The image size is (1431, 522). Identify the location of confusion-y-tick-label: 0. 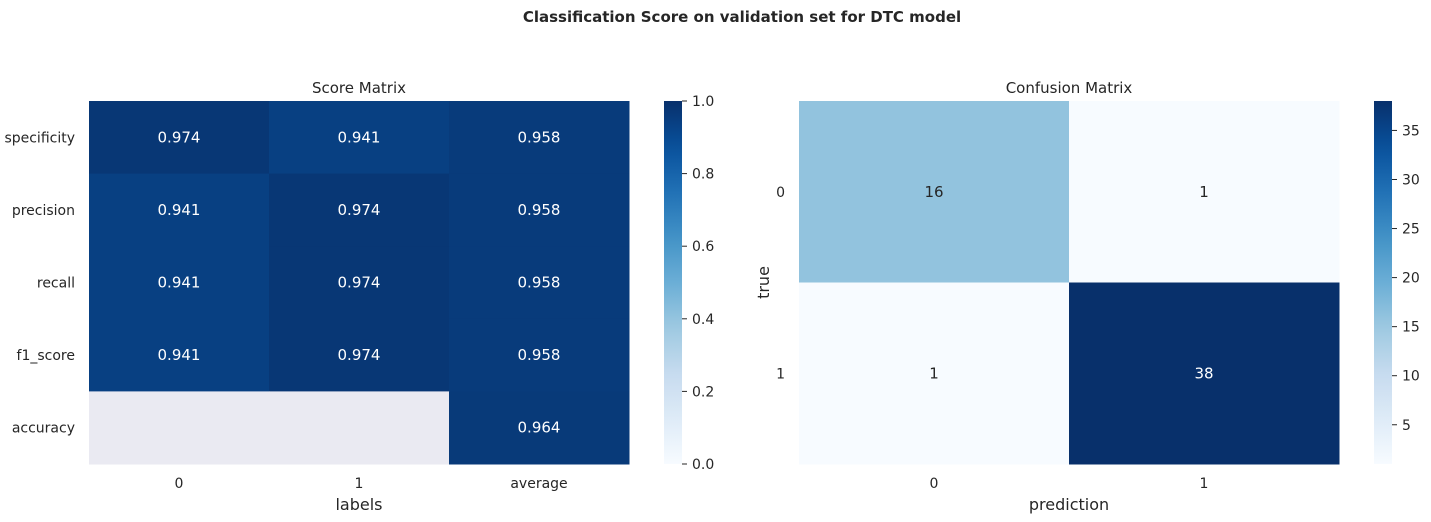
(780, 193).